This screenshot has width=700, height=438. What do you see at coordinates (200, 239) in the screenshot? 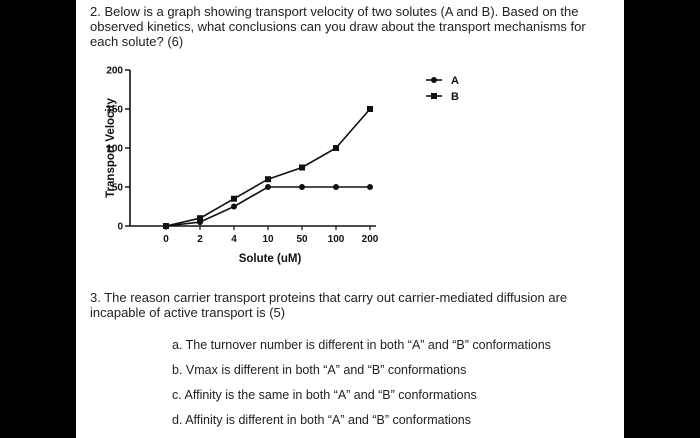
I see `x-tick-label: 2` at bounding box center [200, 239].